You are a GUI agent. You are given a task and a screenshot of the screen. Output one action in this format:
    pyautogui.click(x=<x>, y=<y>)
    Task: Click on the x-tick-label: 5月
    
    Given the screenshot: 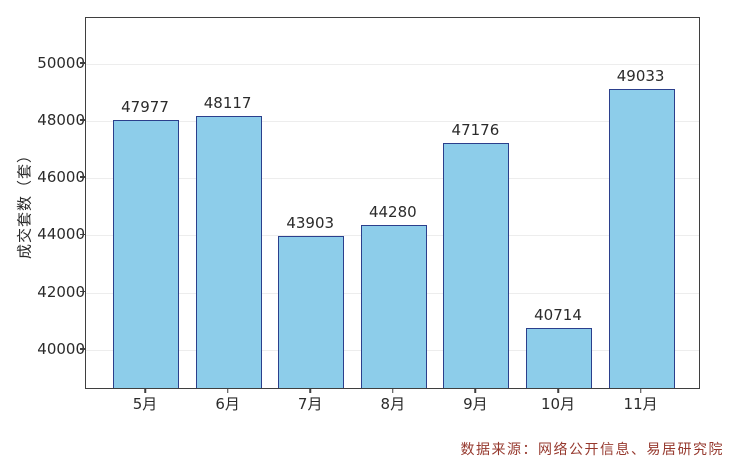 What is the action you would take?
    pyautogui.click(x=145, y=404)
    